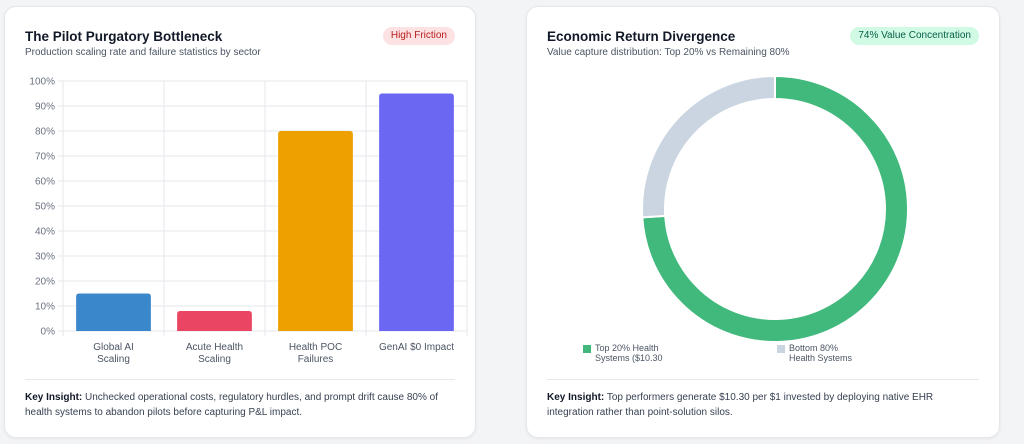 The height and width of the screenshot is (444, 1024). I want to click on card-title: The Pilot Purgatory Bottleneck, so click(124, 36).